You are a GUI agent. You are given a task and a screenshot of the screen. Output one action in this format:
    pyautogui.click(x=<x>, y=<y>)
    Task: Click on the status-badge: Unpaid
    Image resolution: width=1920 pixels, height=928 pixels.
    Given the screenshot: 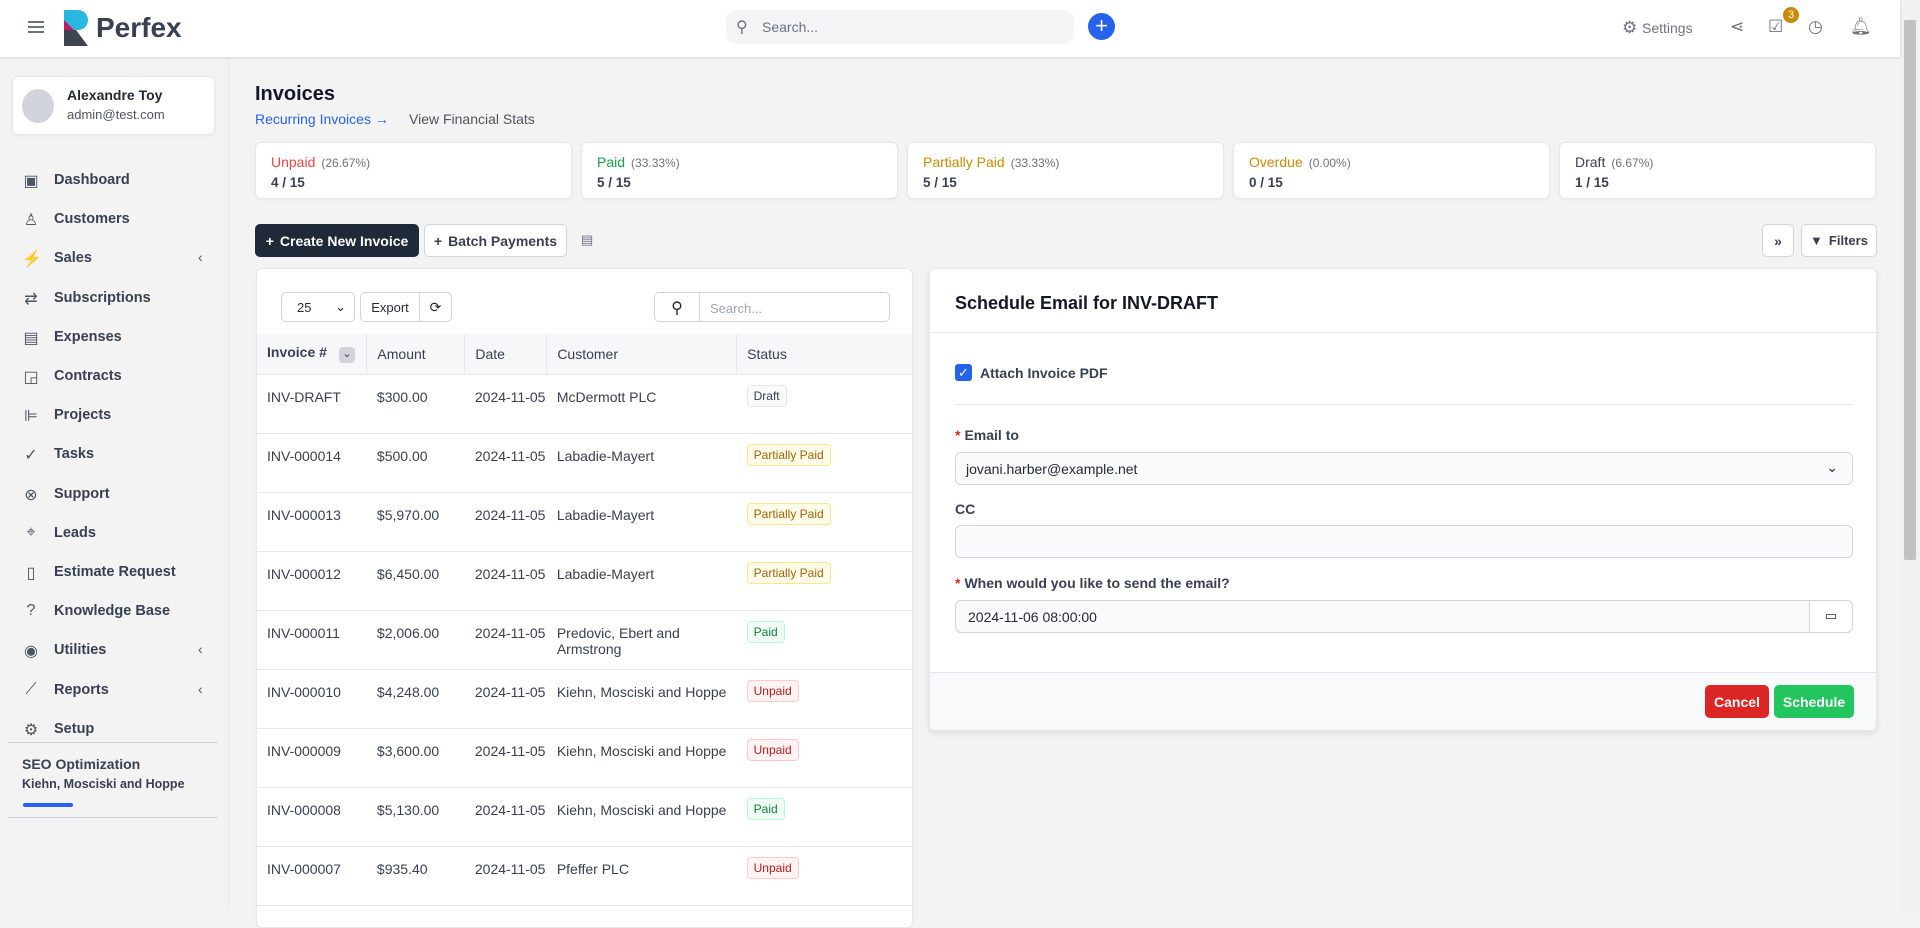 What is the action you would take?
    pyautogui.click(x=772, y=690)
    